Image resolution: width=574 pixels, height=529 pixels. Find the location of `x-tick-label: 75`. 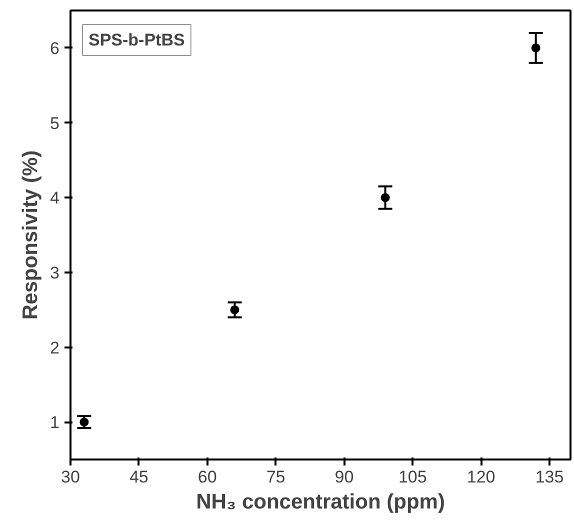

x-tick-label: 75 is located at coordinates (276, 477).